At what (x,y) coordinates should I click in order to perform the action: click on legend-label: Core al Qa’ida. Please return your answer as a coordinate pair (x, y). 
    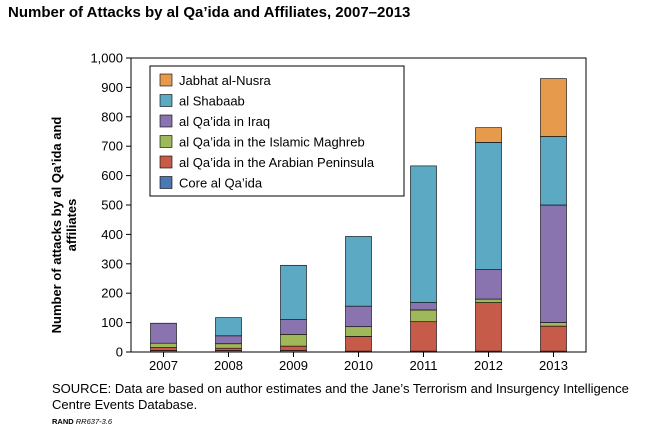
    Looking at the image, I should click on (221, 183).